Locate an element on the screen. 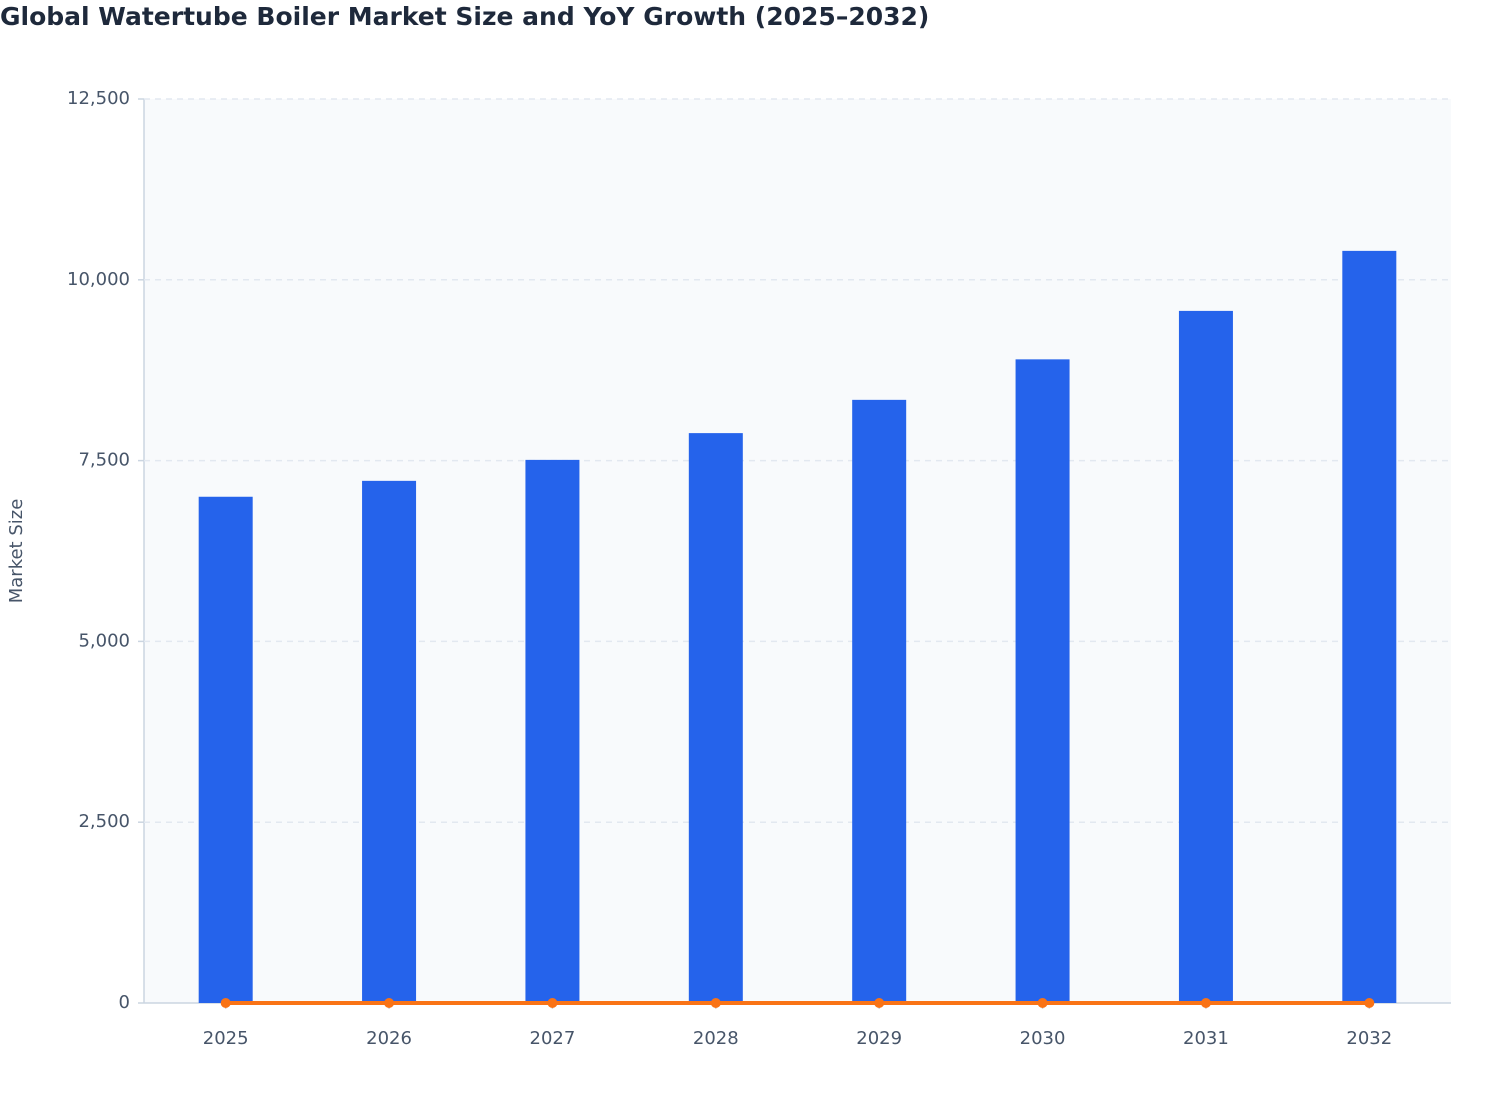 This screenshot has height=1120, width=1508. y-tick-label: 7,500 is located at coordinates (104, 460).